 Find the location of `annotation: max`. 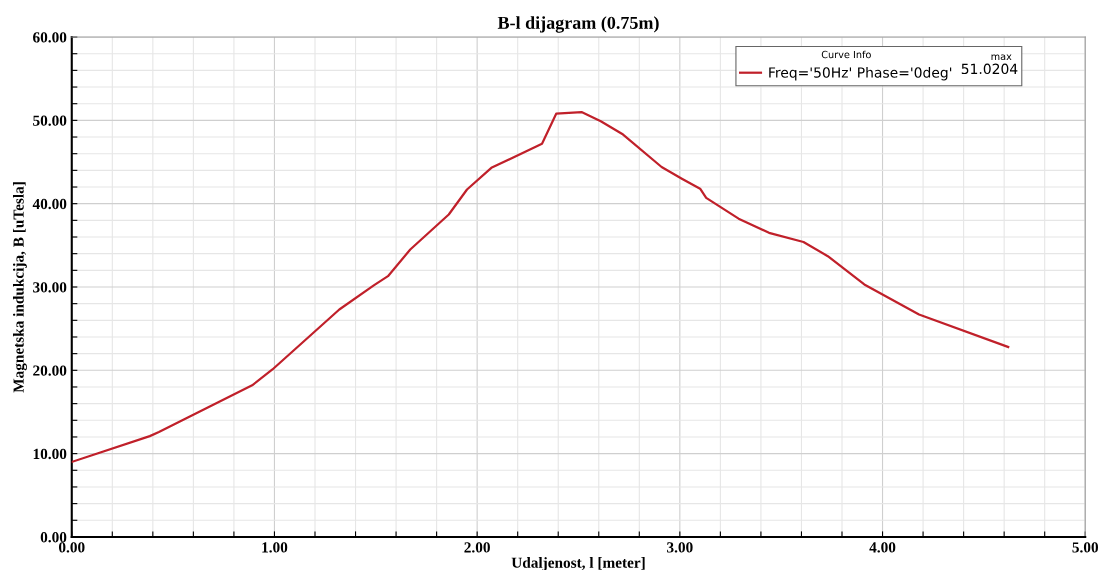

annotation: max is located at coordinates (1001, 57).